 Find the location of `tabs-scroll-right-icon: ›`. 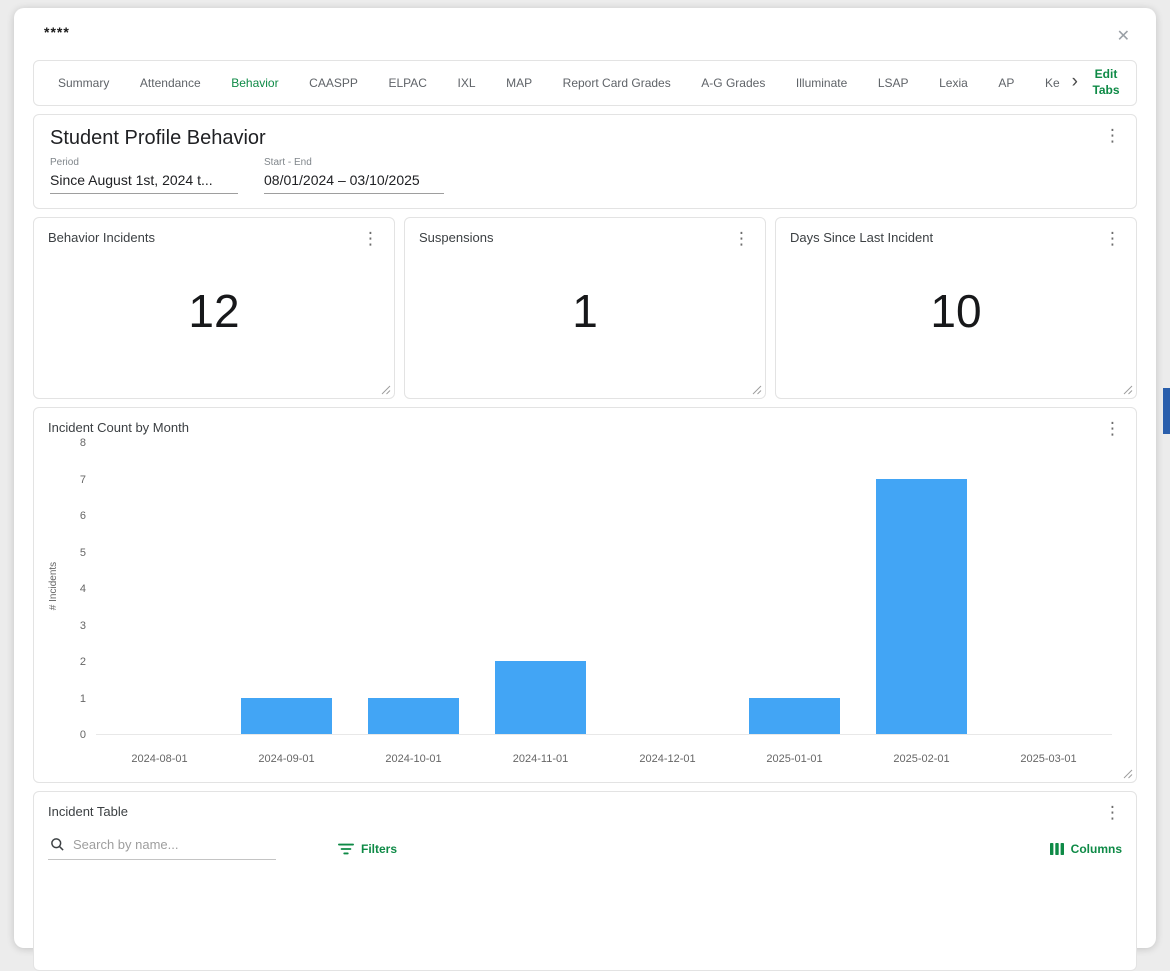

tabs-scroll-right-icon: › is located at coordinates (1079, 83).